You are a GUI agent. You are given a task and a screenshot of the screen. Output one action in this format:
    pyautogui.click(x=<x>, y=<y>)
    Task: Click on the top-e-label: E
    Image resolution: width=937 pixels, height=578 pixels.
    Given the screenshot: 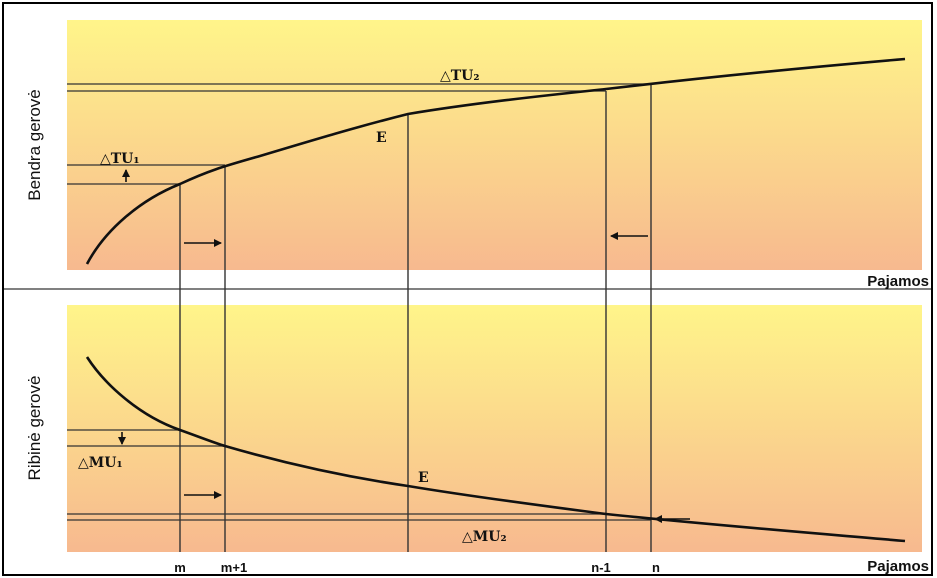 What is the action you would take?
    pyautogui.click(x=381, y=138)
    